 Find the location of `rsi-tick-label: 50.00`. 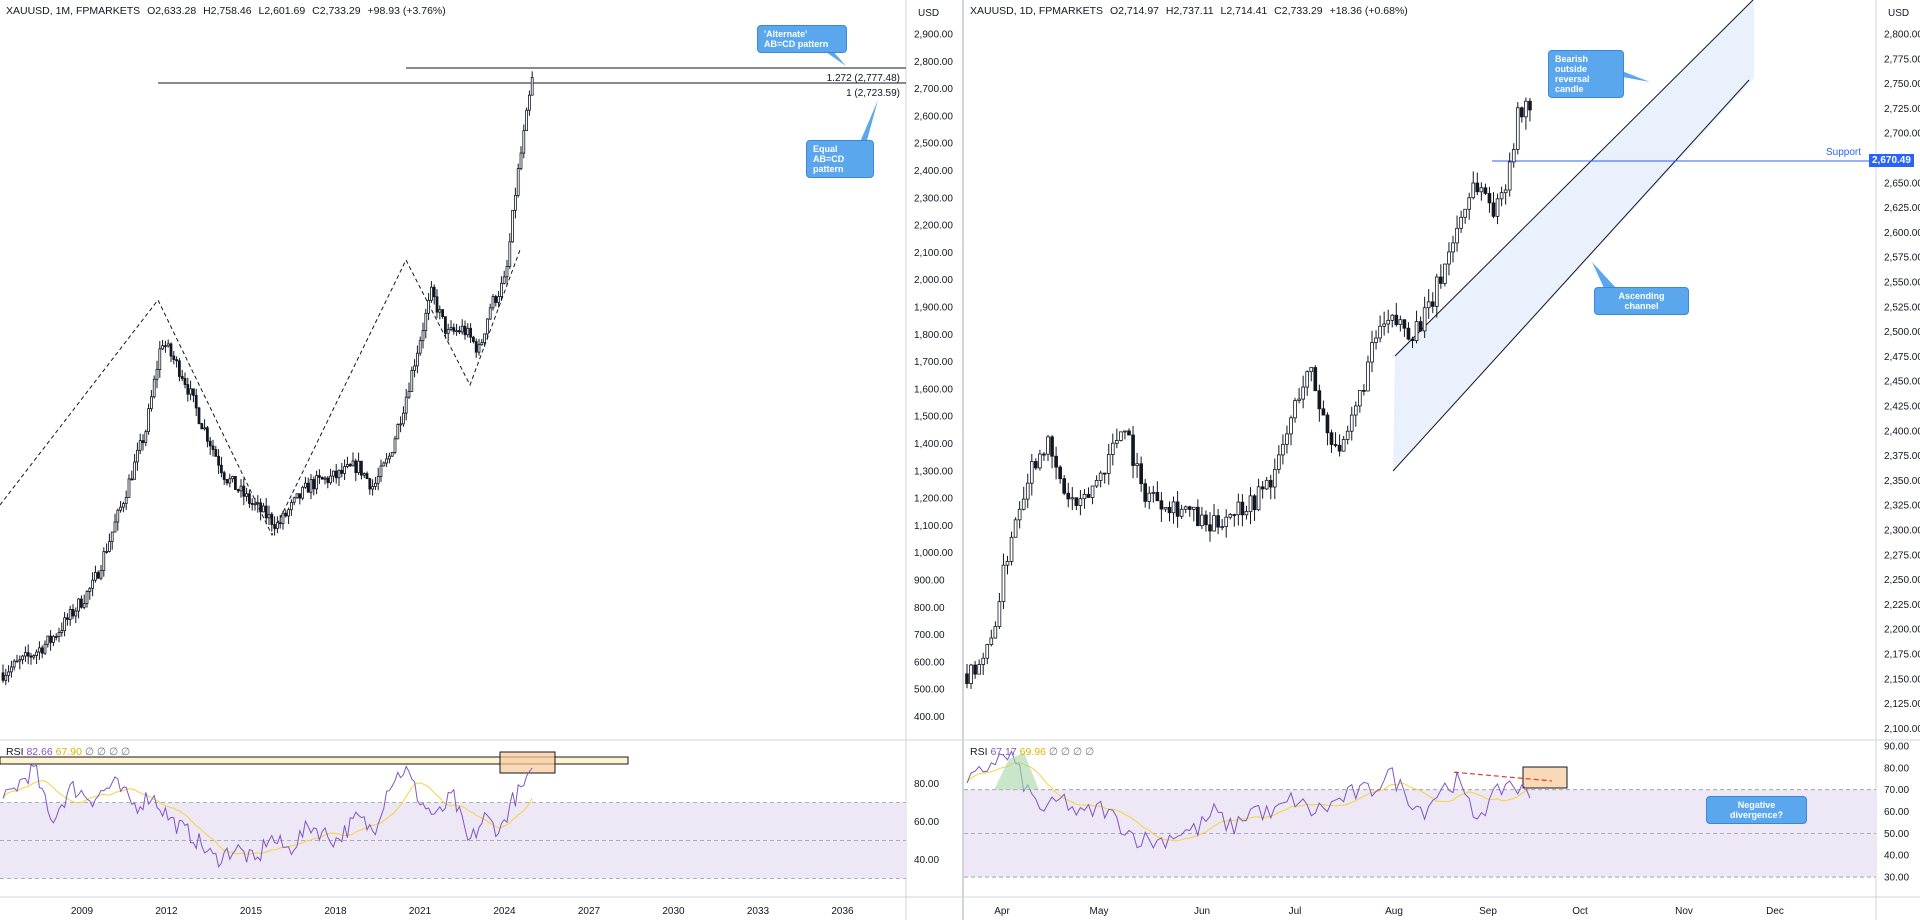

rsi-tick-label: 50.00 is located at coordinates (1896, 834).